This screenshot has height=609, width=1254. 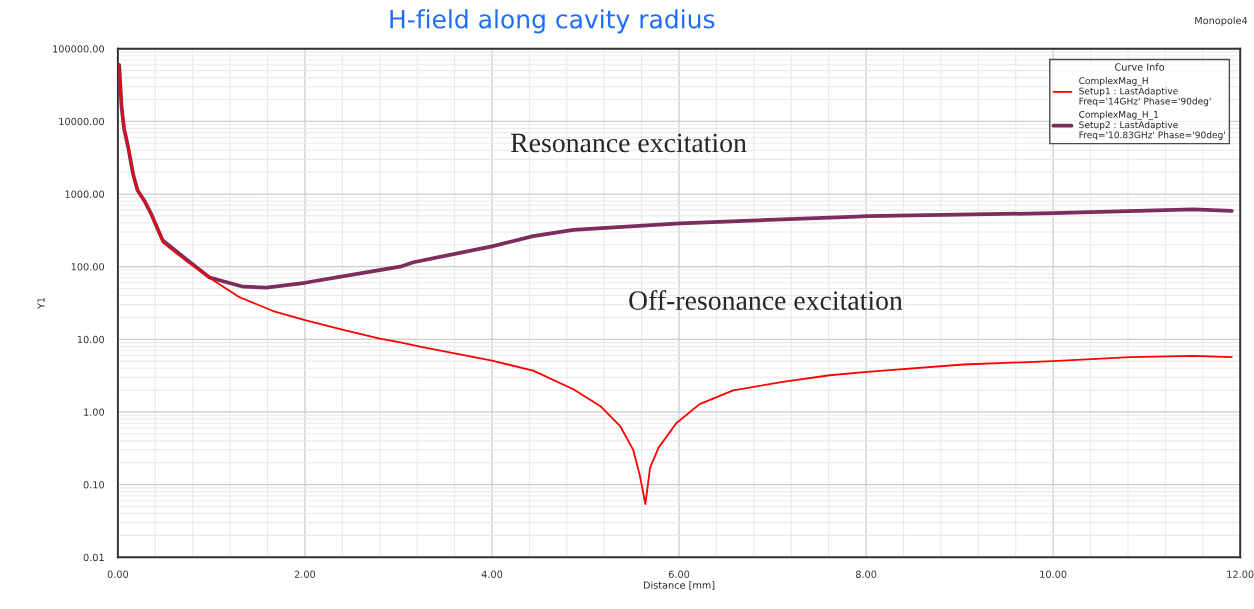 What do you see at coordinates (93, 557) in the screenshot?
I see `y-tick-label: 0.01` at bounding box center [93, 557].